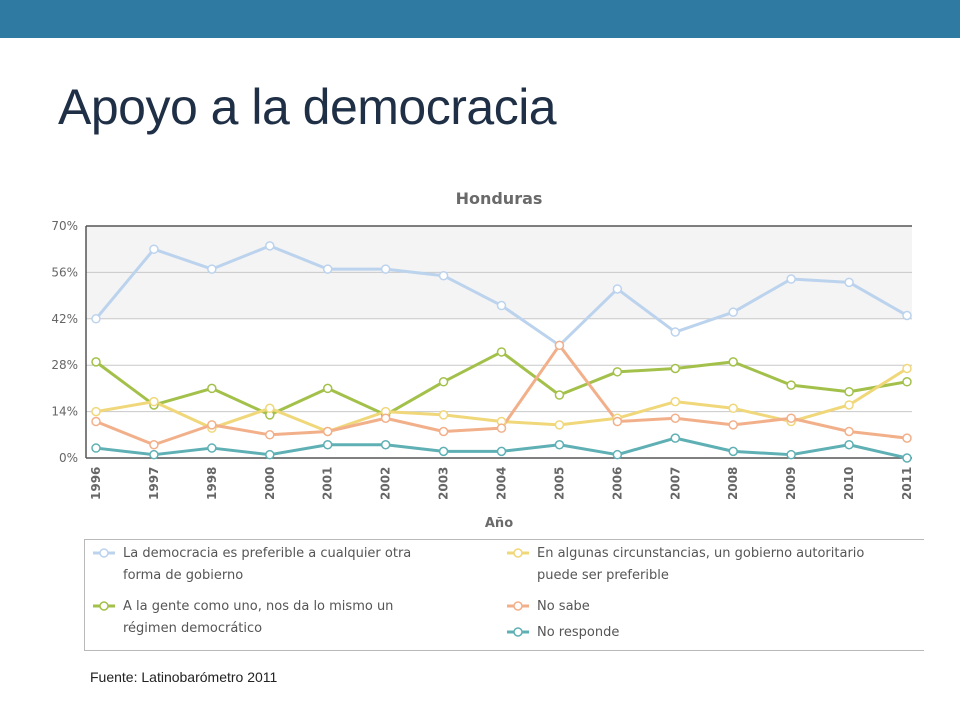 The image size is (960, 720). Describe the element at coordinates (559, 483) in the screenshot. I see `x-tick-label: 2005` at that location.